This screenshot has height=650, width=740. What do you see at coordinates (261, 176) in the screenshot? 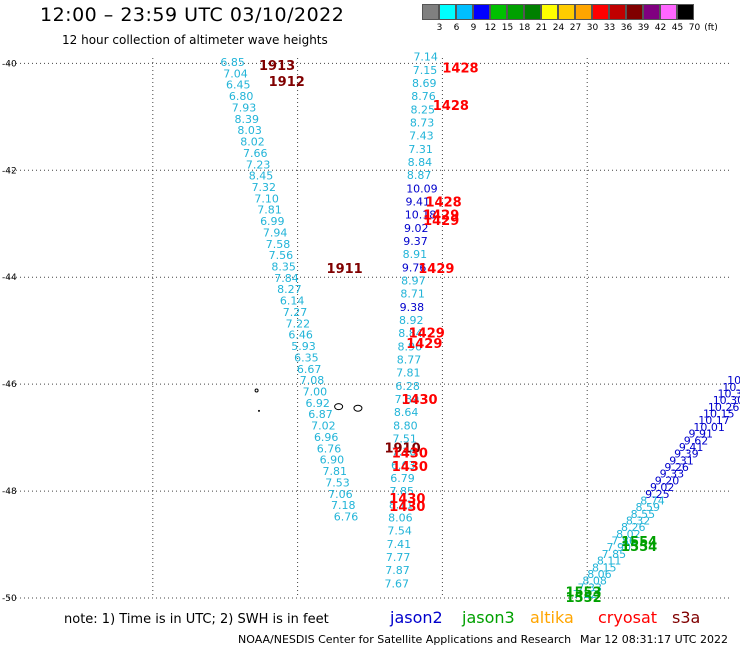
I see `swh-value: 8.45` at bounding box center [261, 176].